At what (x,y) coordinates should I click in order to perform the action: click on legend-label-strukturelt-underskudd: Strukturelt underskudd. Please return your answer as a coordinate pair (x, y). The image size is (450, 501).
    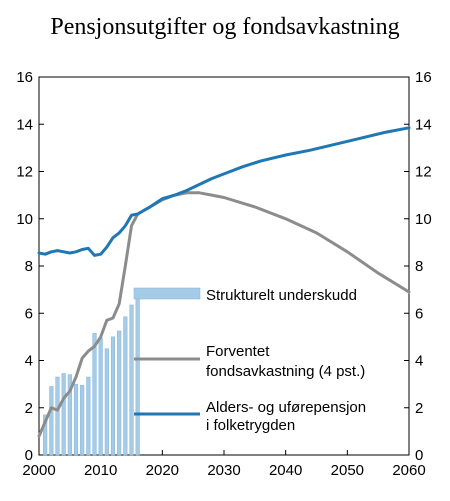
    Looking at the image, I should click on (281, 295).